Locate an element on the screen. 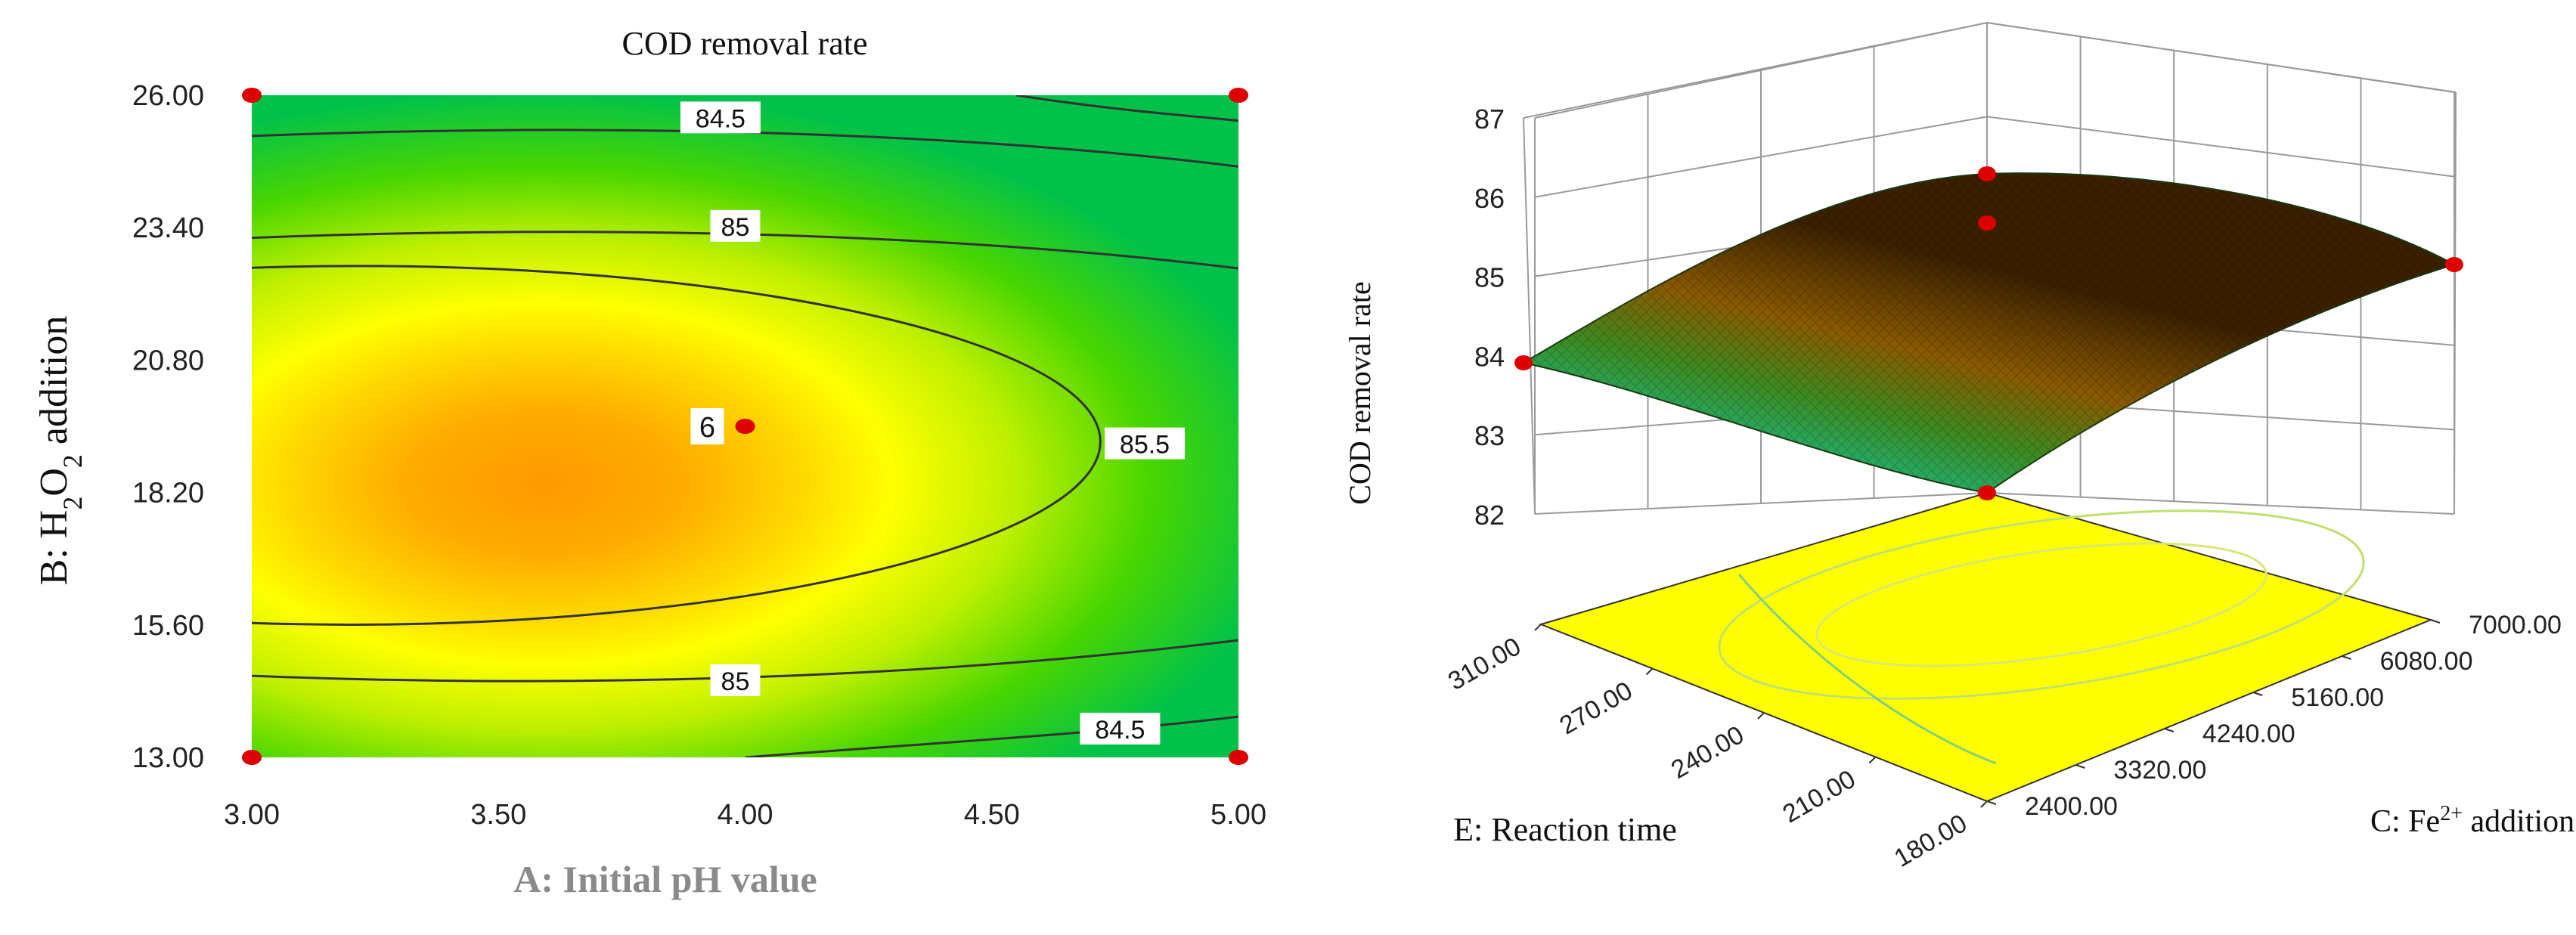 Image resolution: width=2576 pixels, height=935 pixels. x-axis-label: A: Initial pH value is located at coordinates (665, 879).